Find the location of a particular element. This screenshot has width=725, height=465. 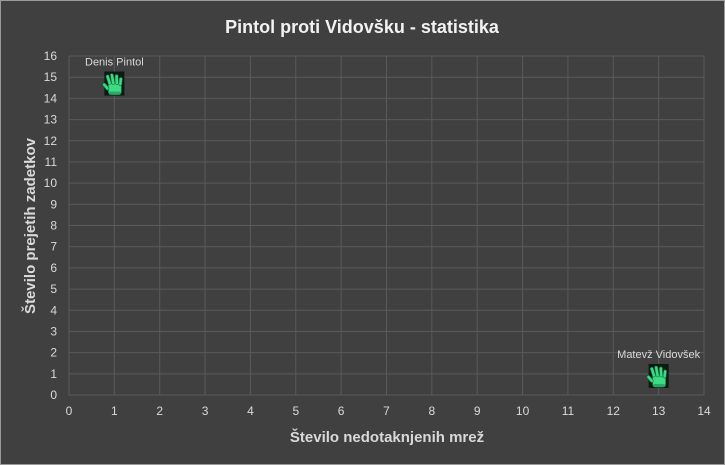

y-tick-label: 6 is located at coordinates (53, 268).